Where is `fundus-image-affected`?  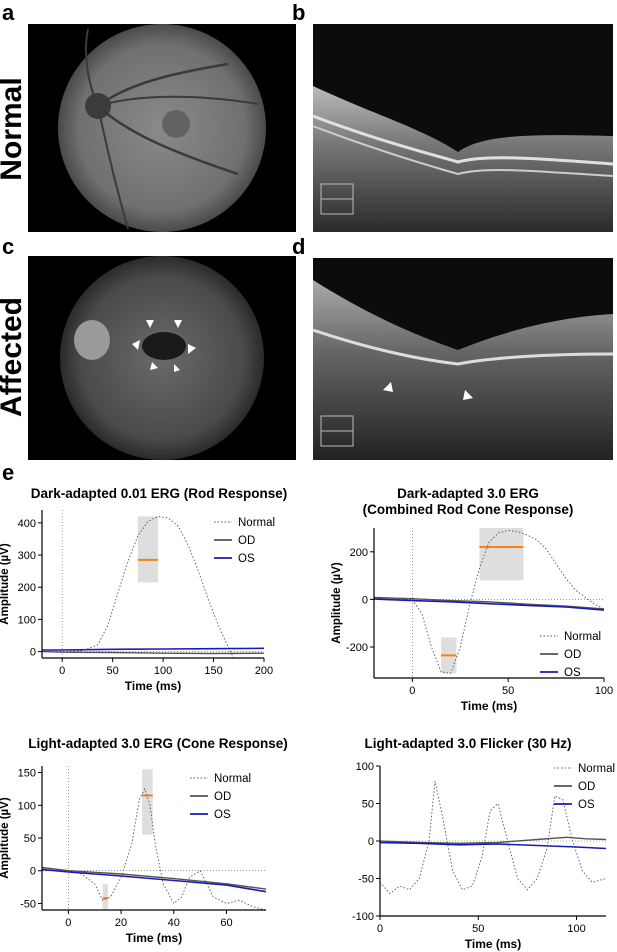 fundus-image-affected is located at coordinates (162, 358).